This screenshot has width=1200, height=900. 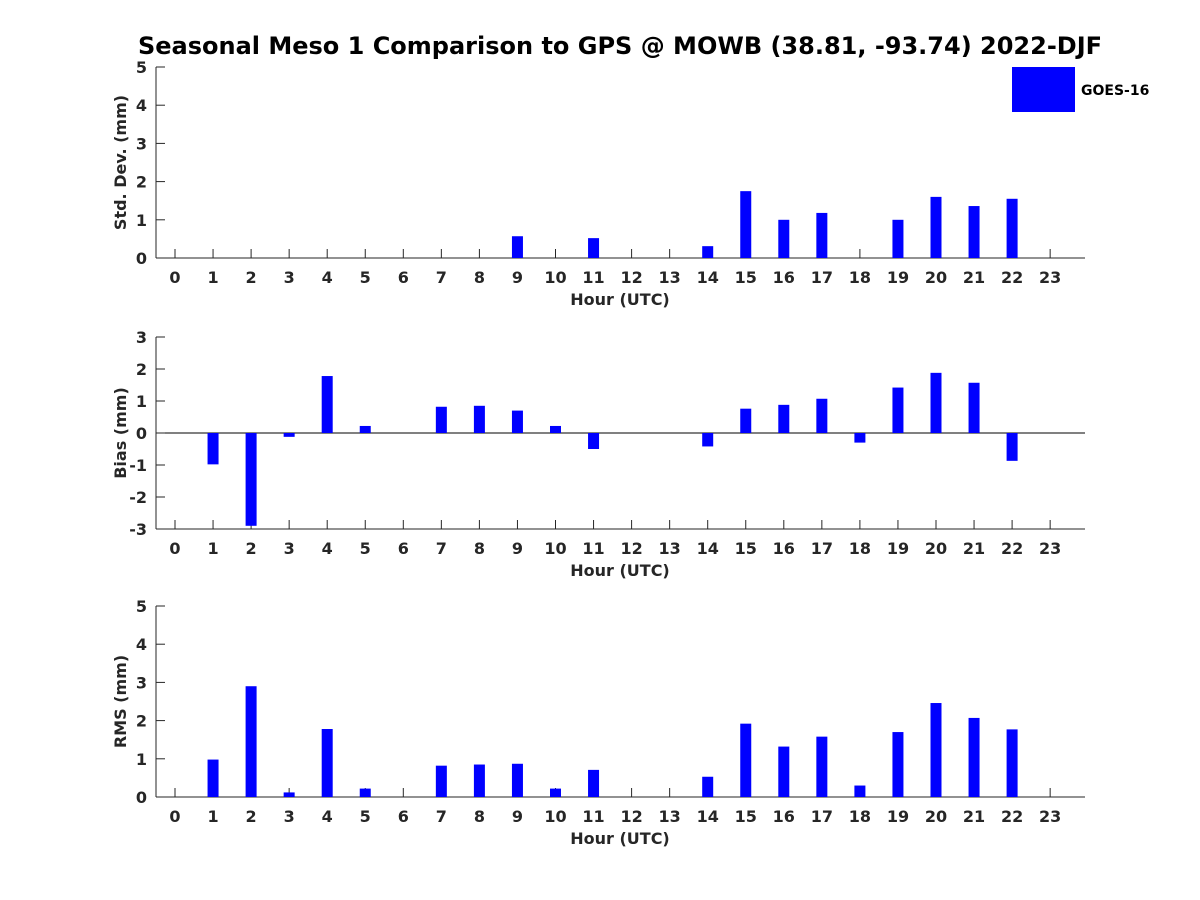 What do you see at coordinates (141, 105) in the screenshot?
I see `std-dev-ytick-label: 4` at bounding box center [141, 105].